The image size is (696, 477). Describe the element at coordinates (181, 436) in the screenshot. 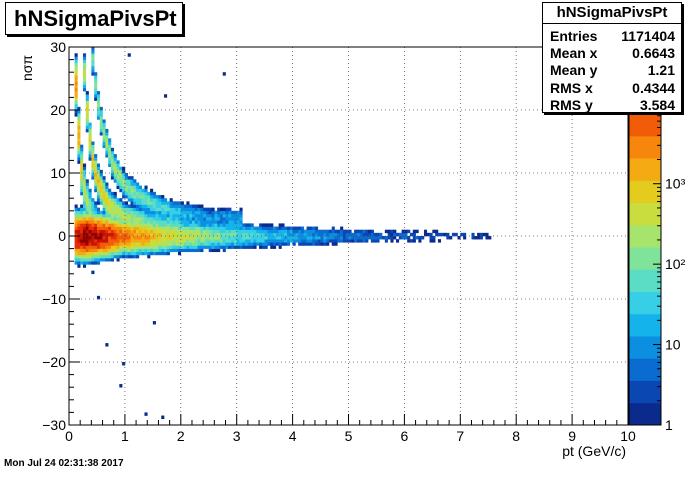

I see `x-tick-label: 2` at that location.